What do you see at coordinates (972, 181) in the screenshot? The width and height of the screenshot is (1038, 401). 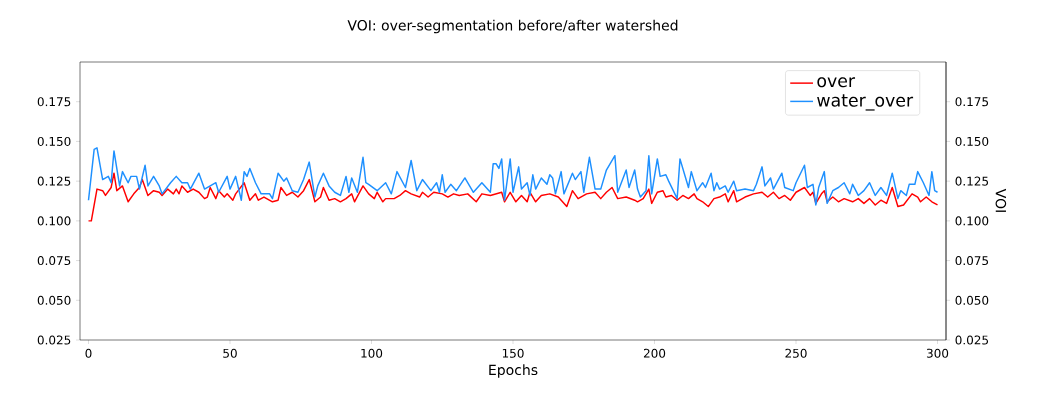 I see `y2-tick-label: 0.125` at bounding box center [972, 181].